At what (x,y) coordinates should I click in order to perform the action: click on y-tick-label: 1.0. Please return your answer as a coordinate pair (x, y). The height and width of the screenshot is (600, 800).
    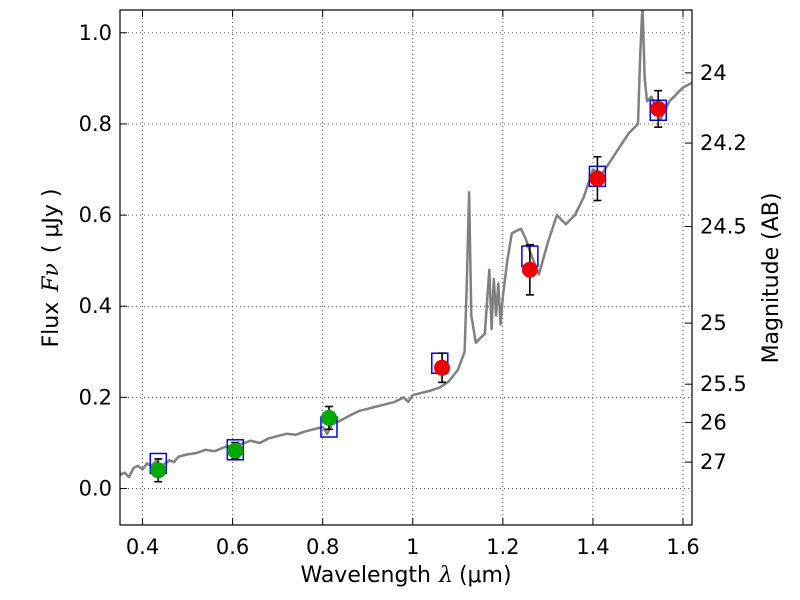
    Looking at the image, I should click on (95, 33).